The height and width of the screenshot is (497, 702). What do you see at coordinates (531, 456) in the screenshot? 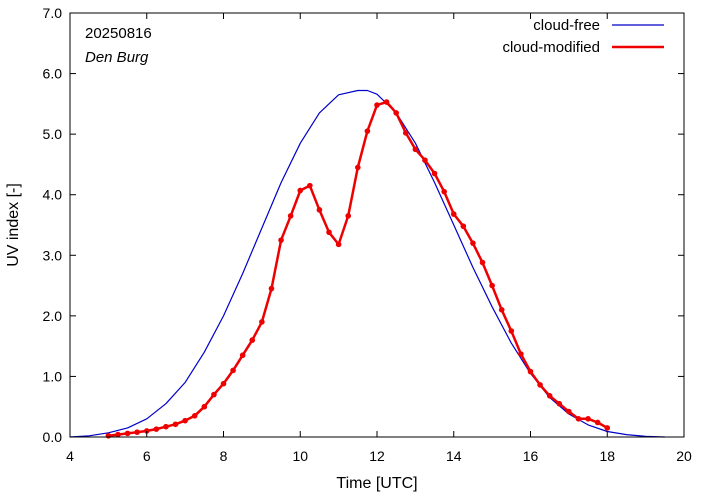
I see `x-tick-label: 16` at bounding box center [531, 456].